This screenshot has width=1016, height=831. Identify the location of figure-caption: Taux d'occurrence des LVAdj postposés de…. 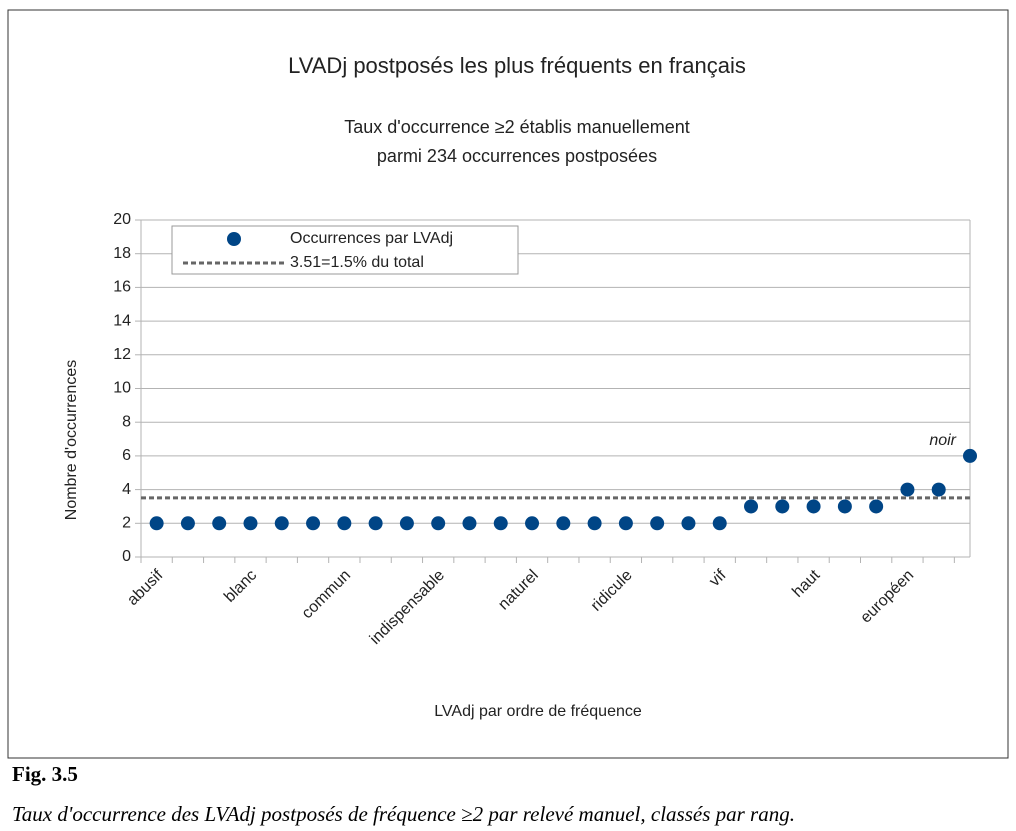
(403, 814).